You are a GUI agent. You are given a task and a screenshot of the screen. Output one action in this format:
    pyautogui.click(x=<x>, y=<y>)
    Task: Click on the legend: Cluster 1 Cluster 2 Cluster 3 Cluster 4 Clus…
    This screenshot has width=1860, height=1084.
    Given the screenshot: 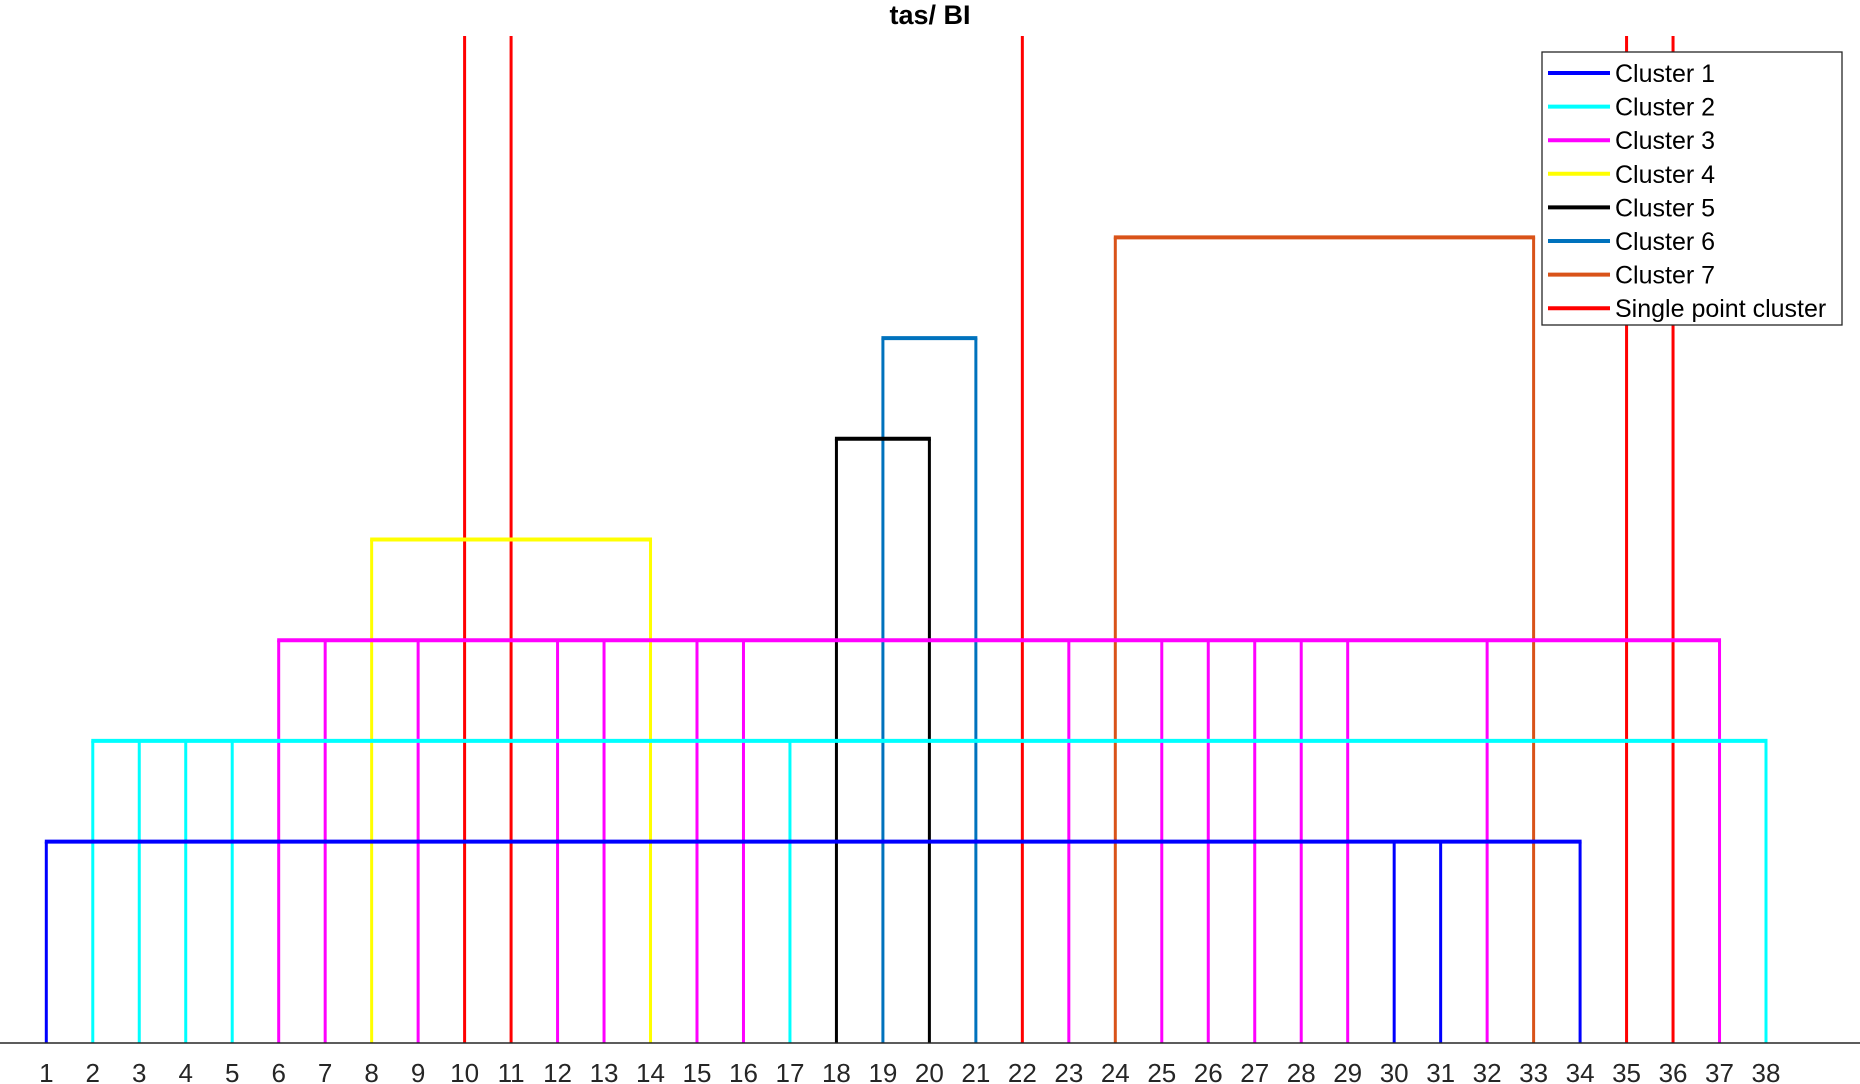 What is the action you would take?
    pyautogui.click(x=1692, y=188)
    